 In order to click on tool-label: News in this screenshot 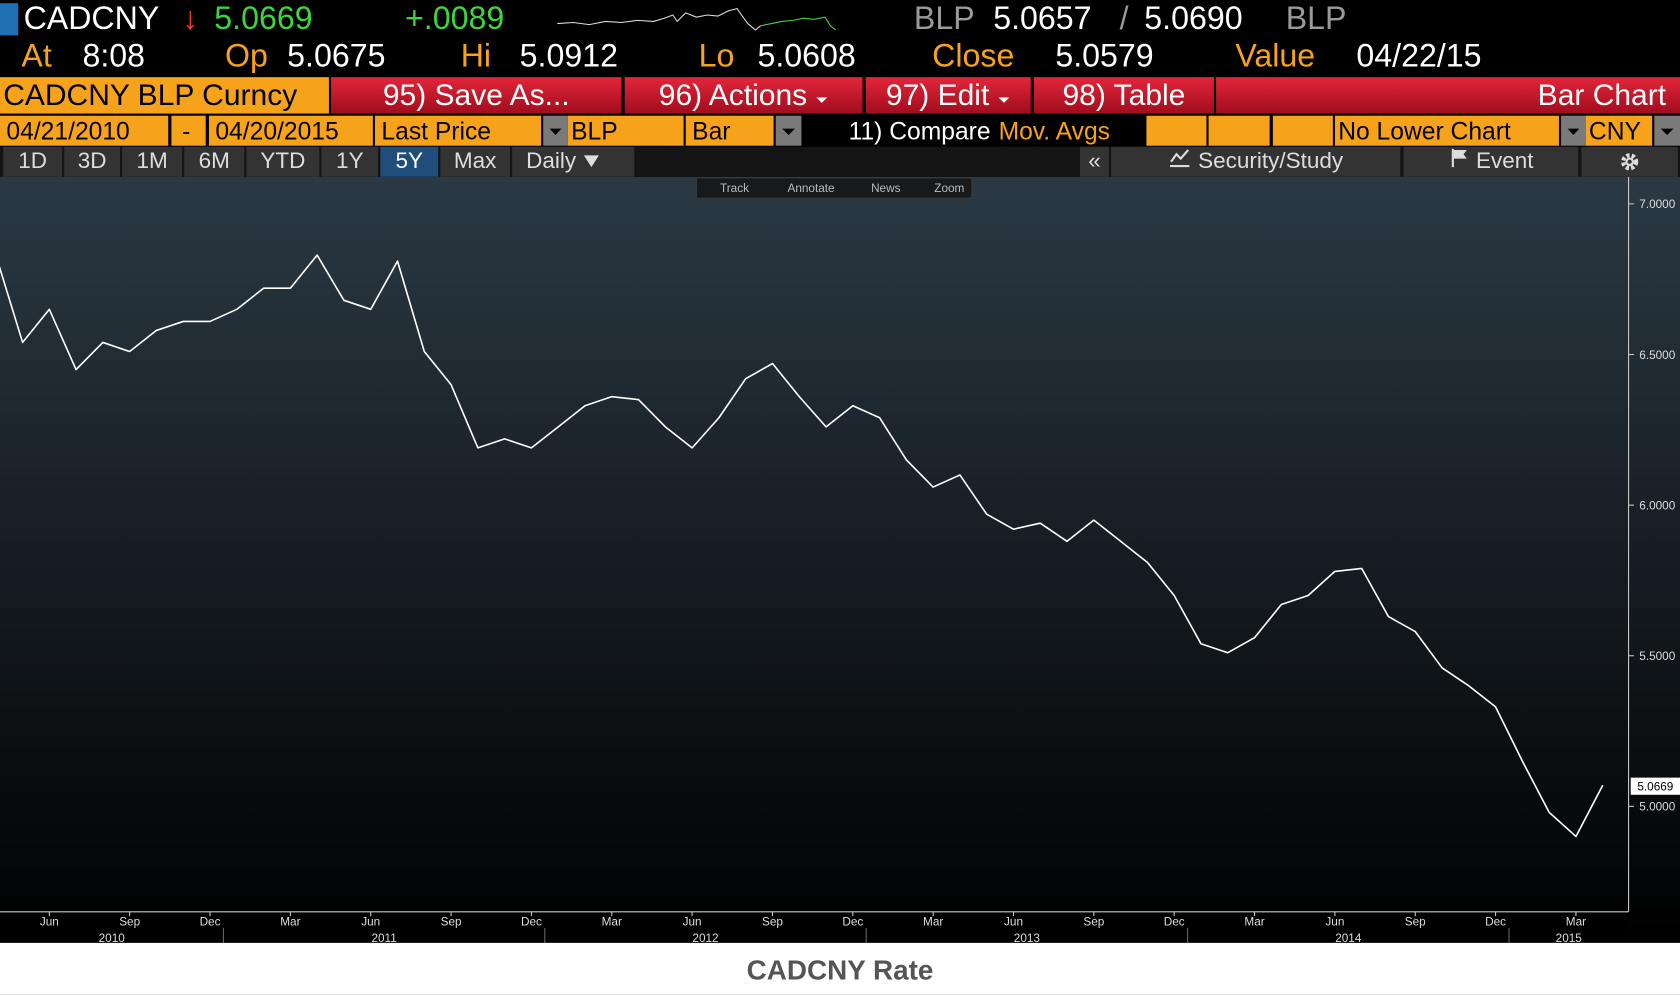, I will do `click(886, 188)`.